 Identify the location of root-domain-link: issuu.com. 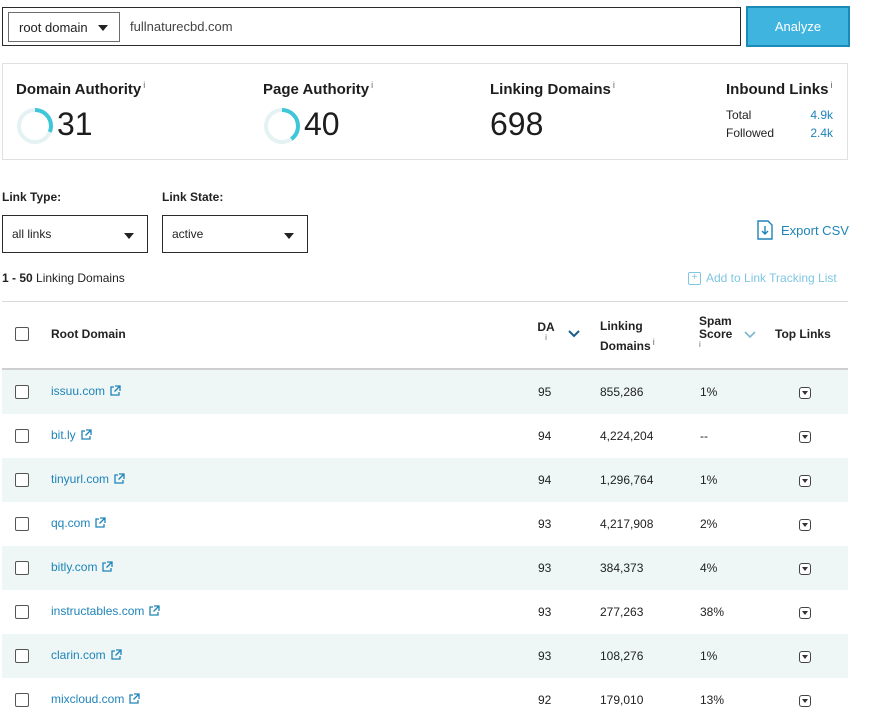
(86, 391).